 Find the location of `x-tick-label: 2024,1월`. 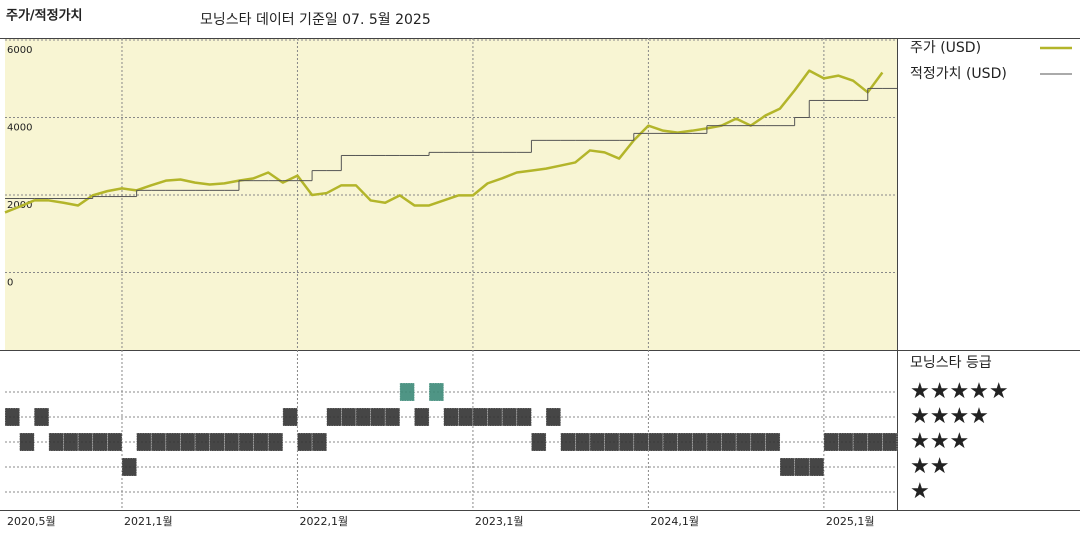

x-tick-label: 2024,1월 is located at coordinates (674, 521).